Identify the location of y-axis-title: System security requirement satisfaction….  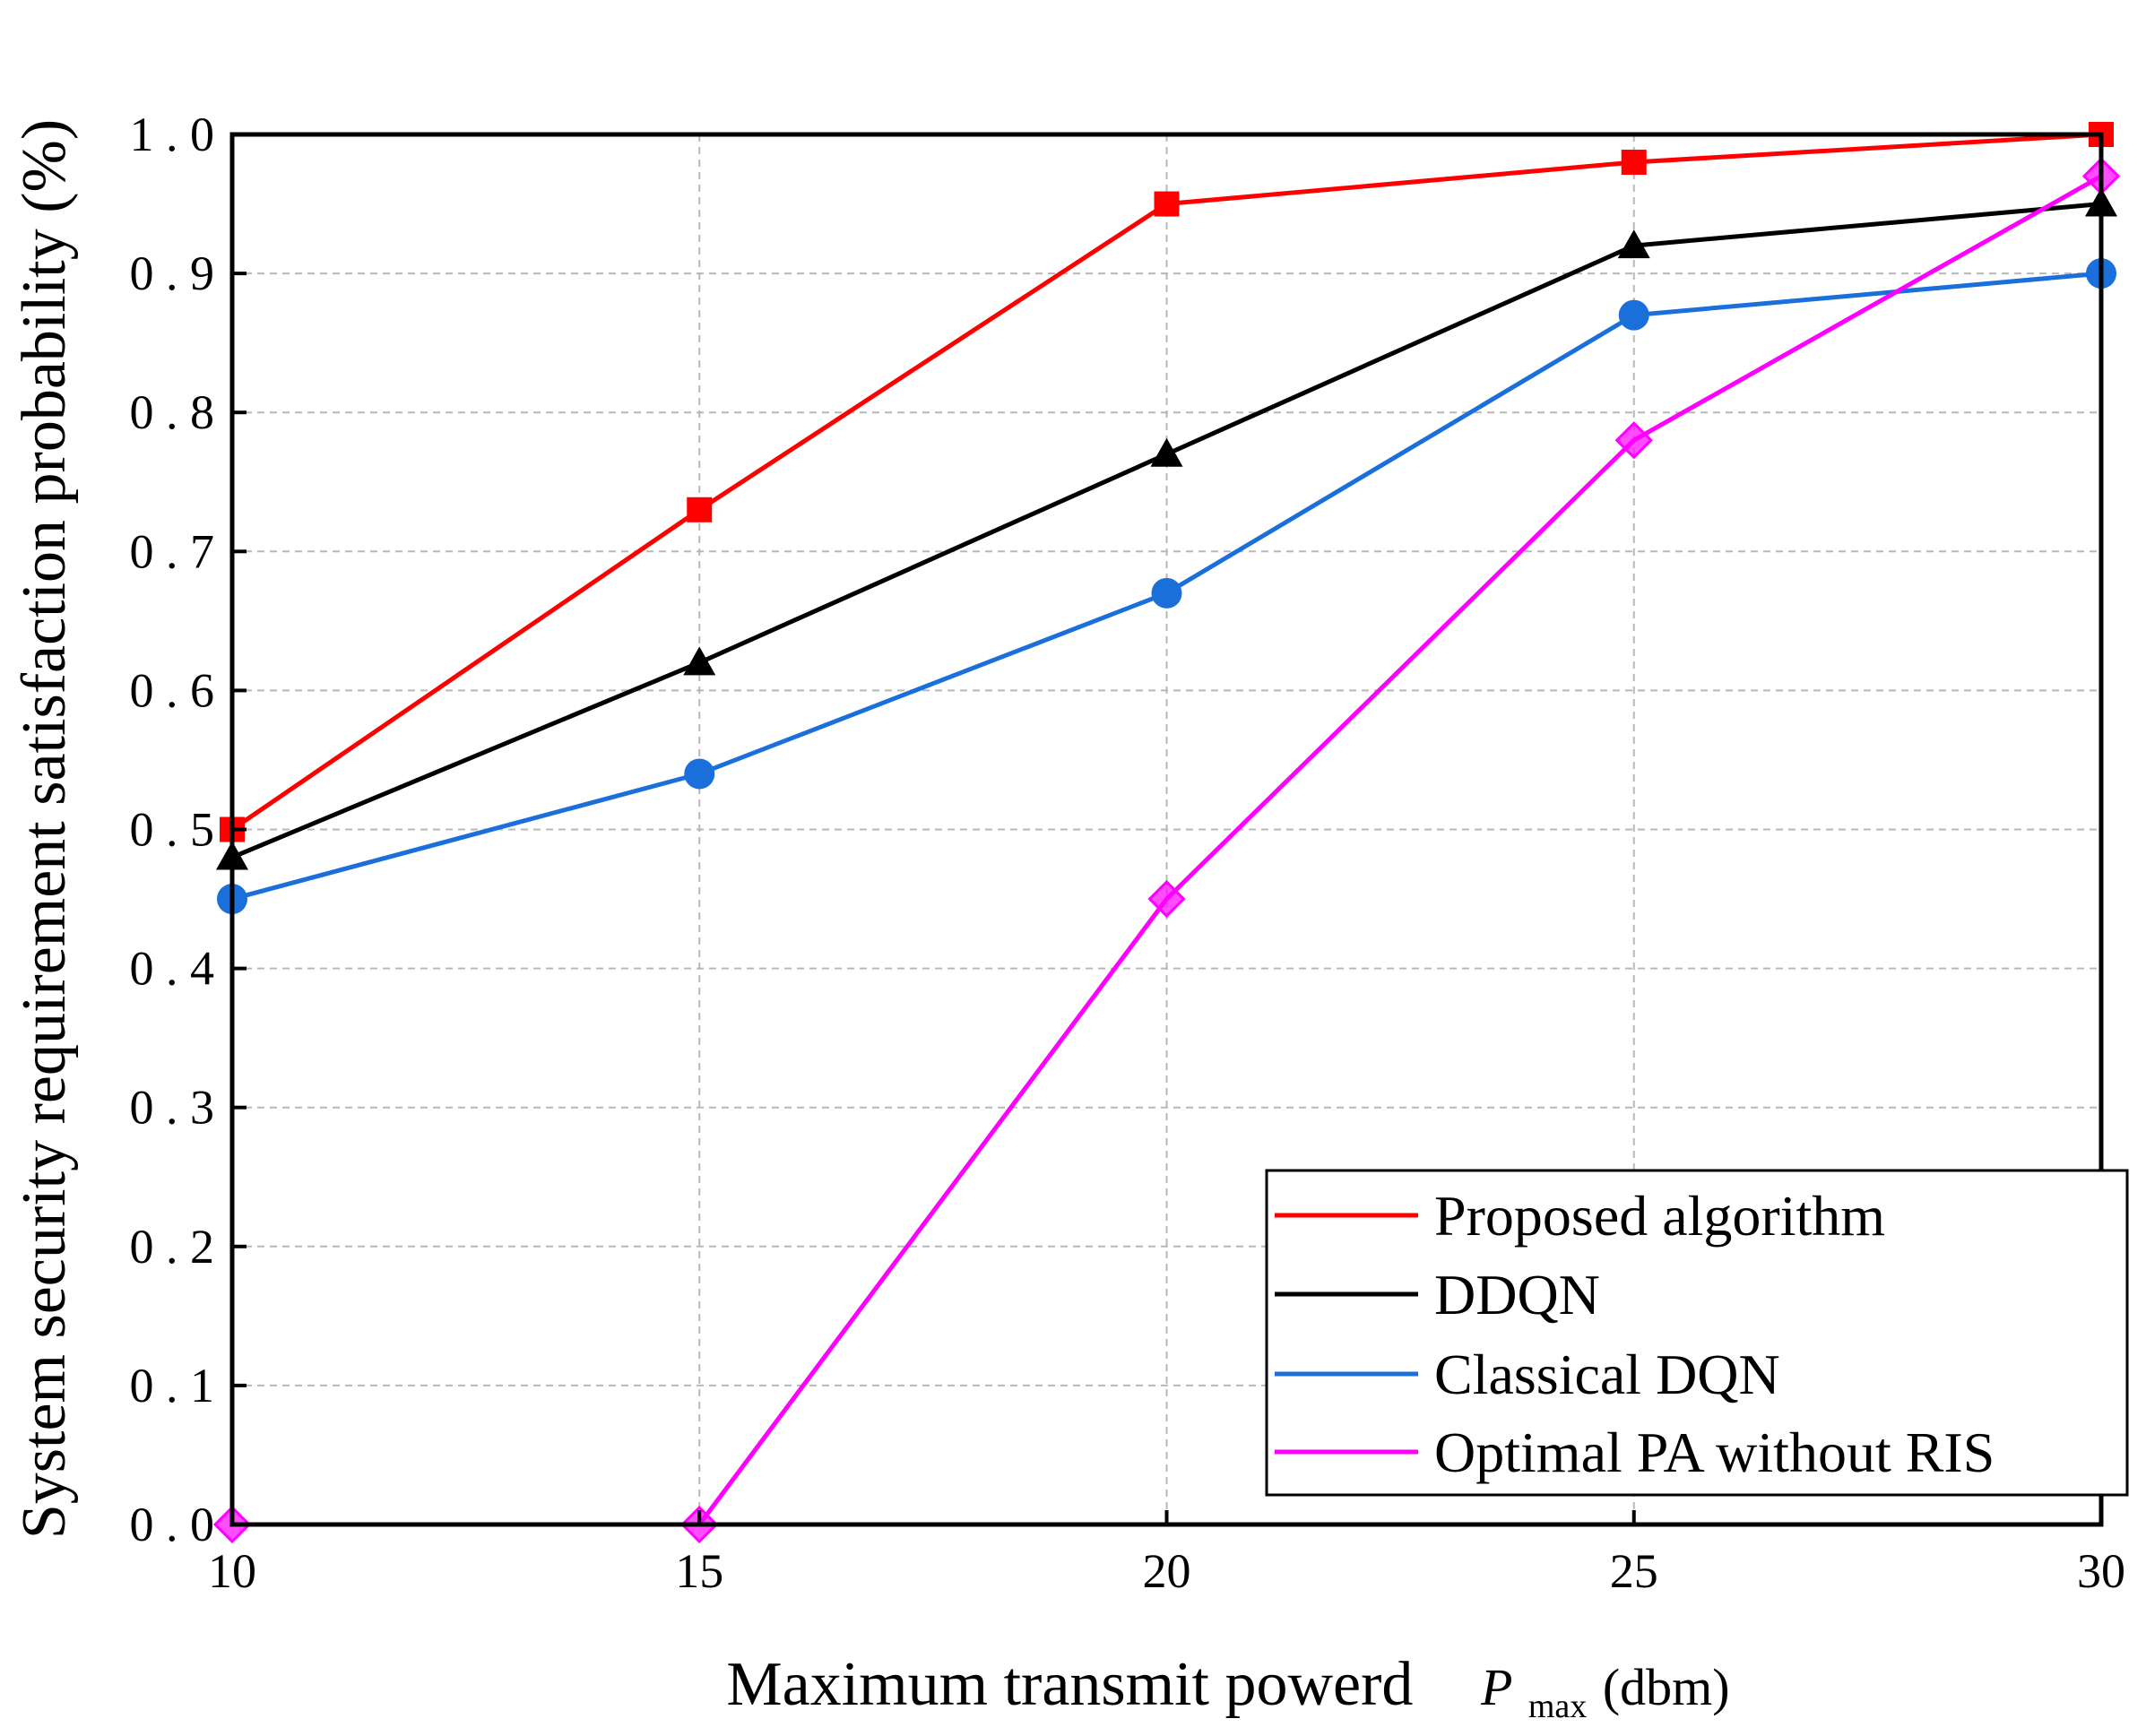
(44, 829).